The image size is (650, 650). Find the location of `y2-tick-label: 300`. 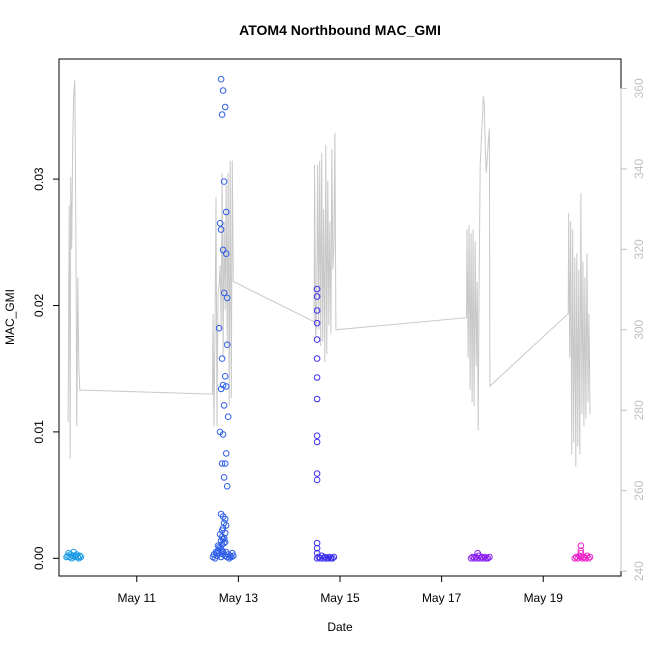

y2-tick-label: 300 is located at coordinates (639, 329).